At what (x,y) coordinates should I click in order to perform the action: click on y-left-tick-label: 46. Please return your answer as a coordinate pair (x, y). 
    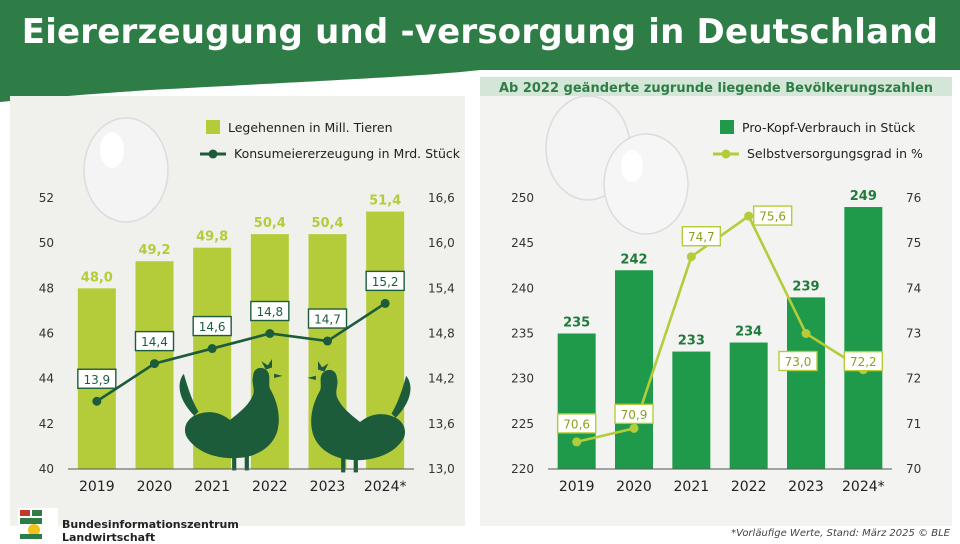
    Looking at the image, I should click on (46, 334).